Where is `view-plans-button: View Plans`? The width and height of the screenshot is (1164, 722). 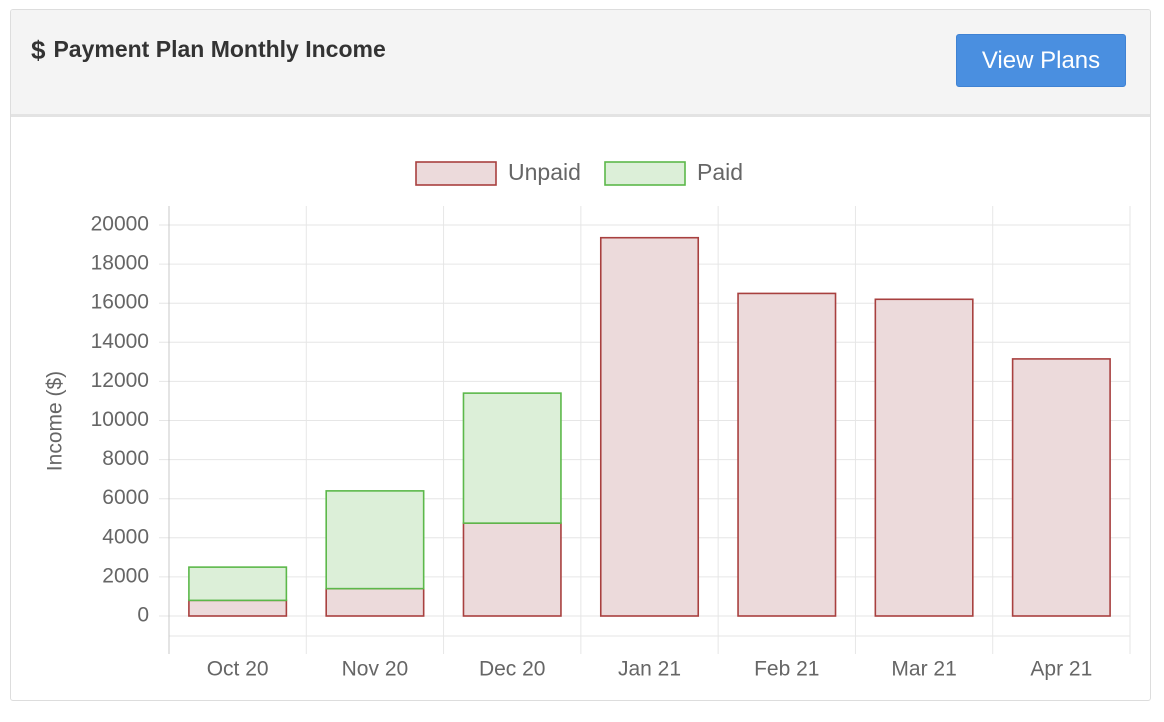 view-plans-button: View Plans is located at coordinates (1041, 60).